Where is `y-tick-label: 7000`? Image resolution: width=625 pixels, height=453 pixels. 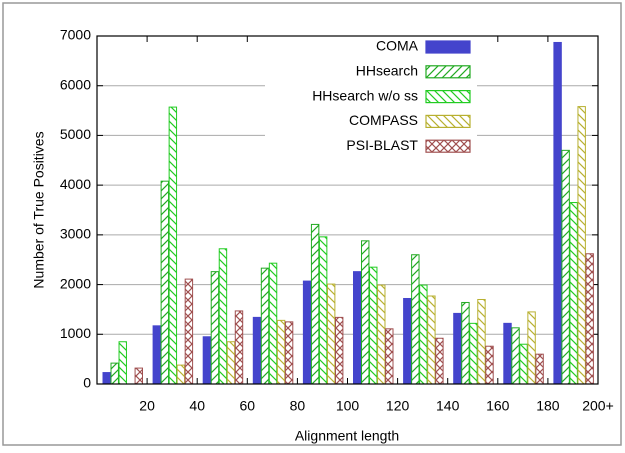
y-tick-label: 7000 is located at coordinates (75, 35).